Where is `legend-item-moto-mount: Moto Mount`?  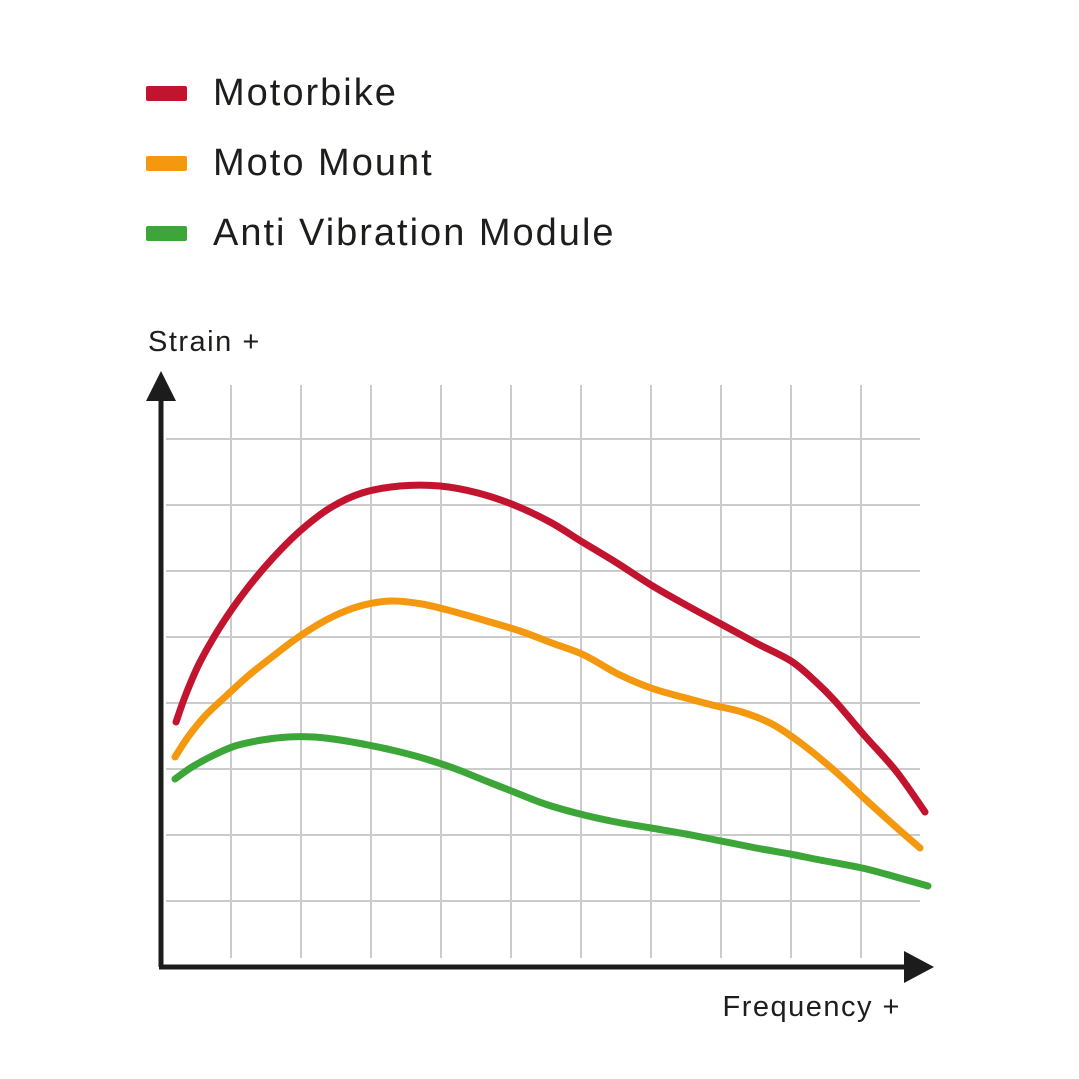 legend-item-moto-mount: Moto Mount is located at coordinates (381, 163).